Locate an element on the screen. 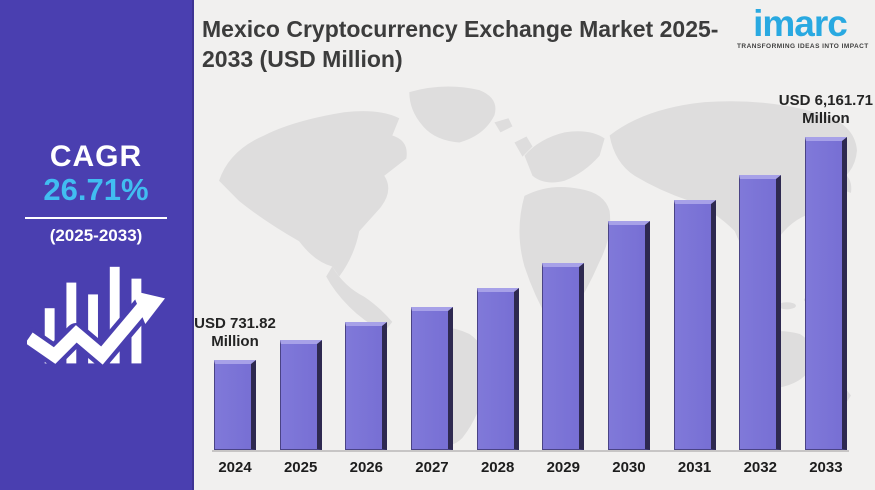 This screenshot has width=875, height=490. divider-line is located at coordinates (96, 217).